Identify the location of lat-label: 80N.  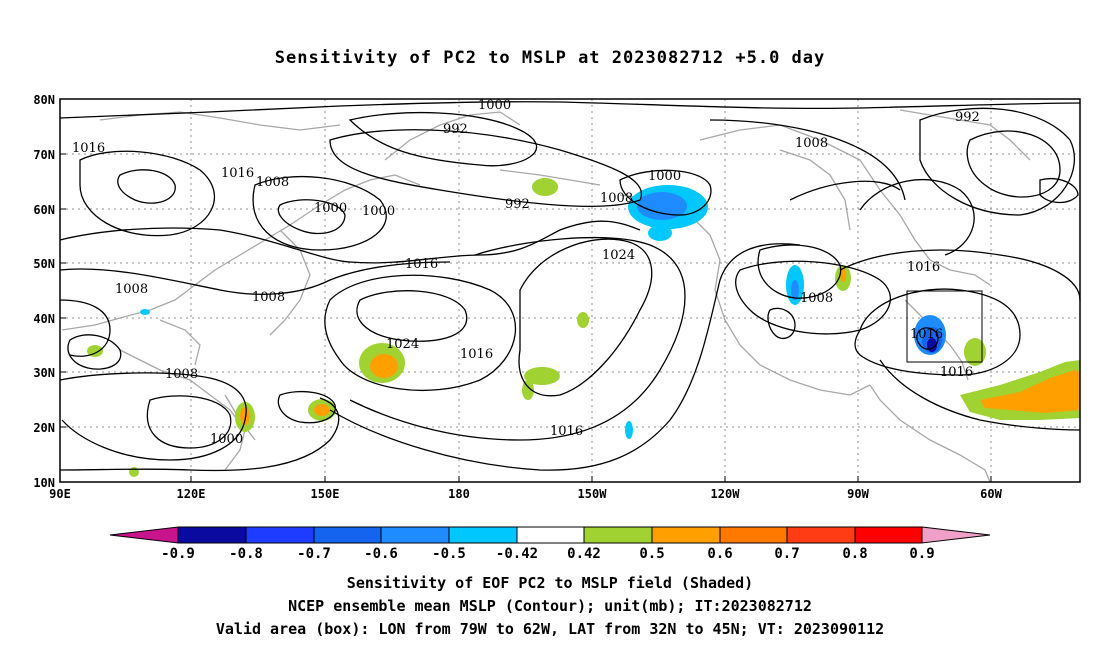
(44, 100).